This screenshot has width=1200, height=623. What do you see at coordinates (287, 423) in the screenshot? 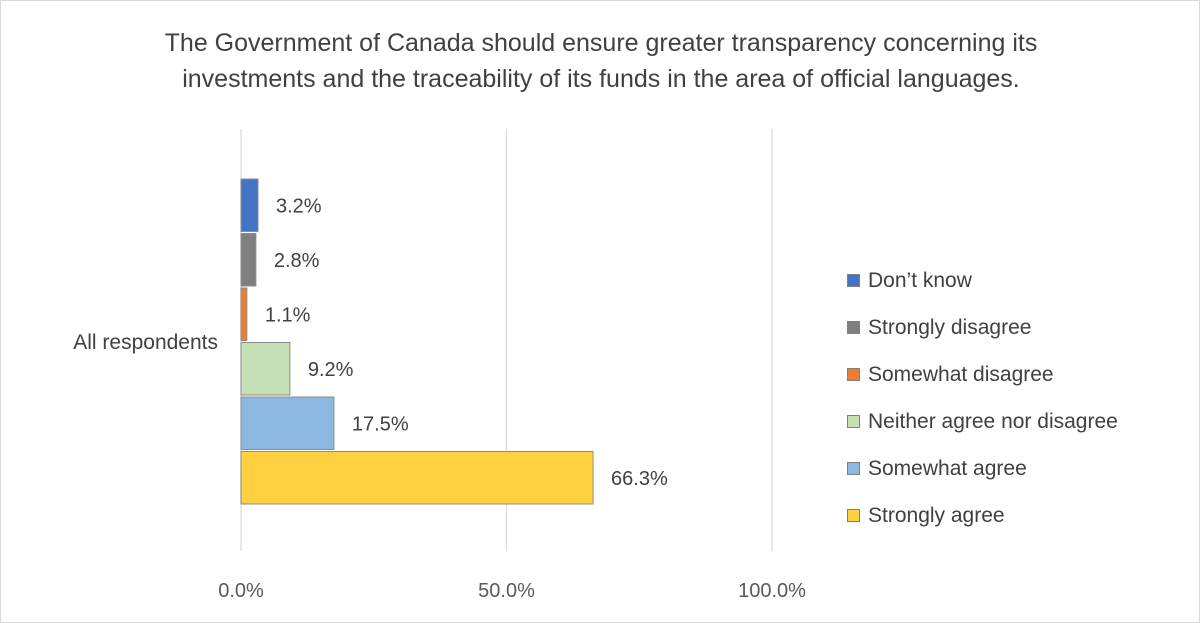
I see `bar-somewhat-agree` at bounding box center [287, 423].